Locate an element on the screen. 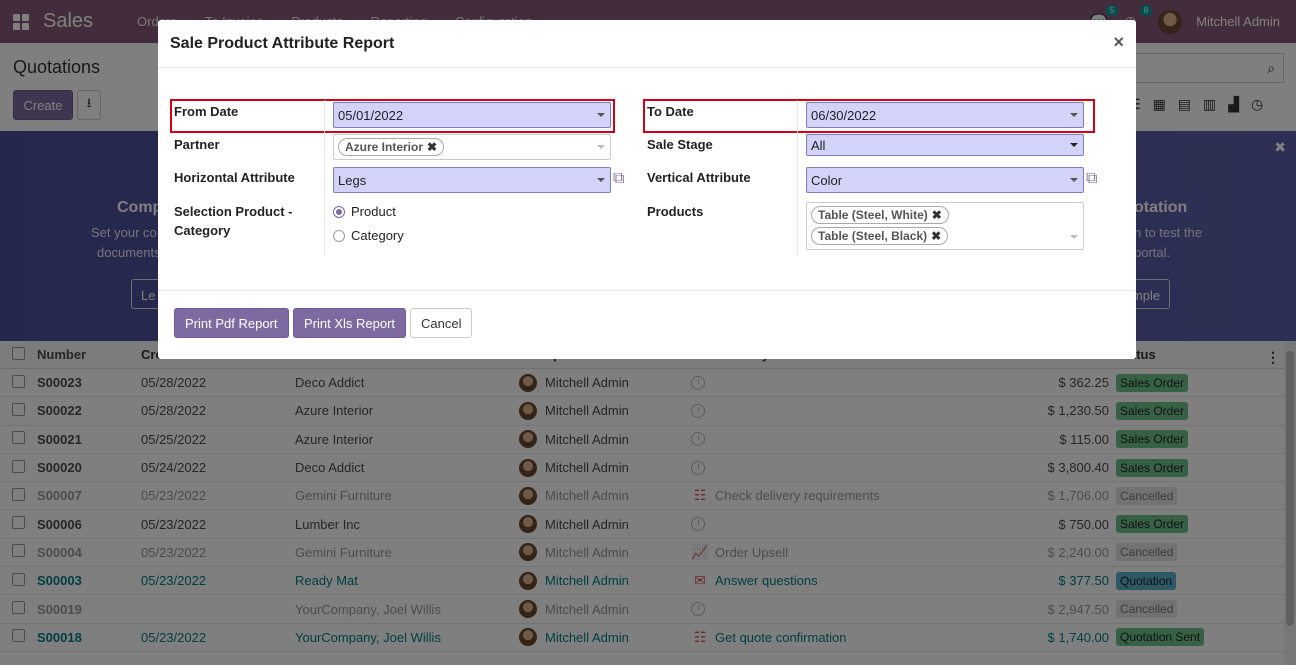 The image size is (1296, 665). vertical-attribute-caret-icon is located at coordinates (1074, 180).